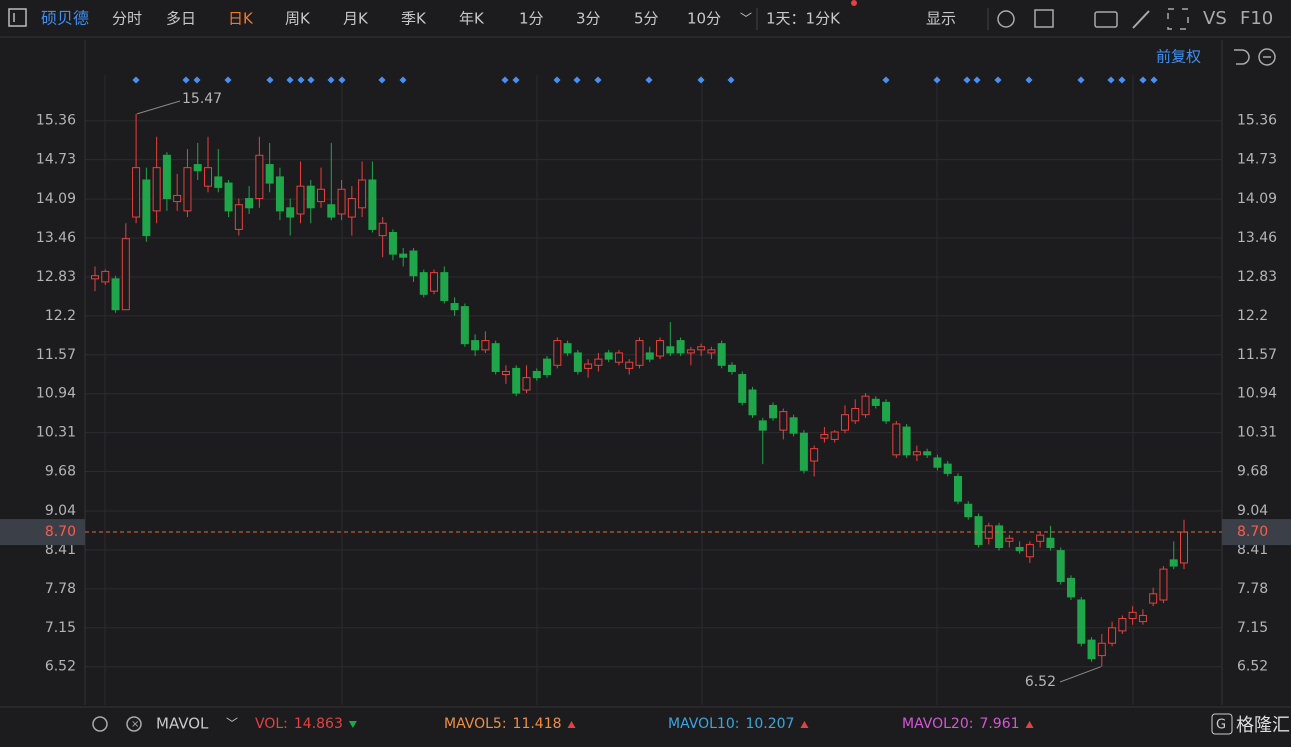  I want to click on vol-settings-icon, so click(100, 724).